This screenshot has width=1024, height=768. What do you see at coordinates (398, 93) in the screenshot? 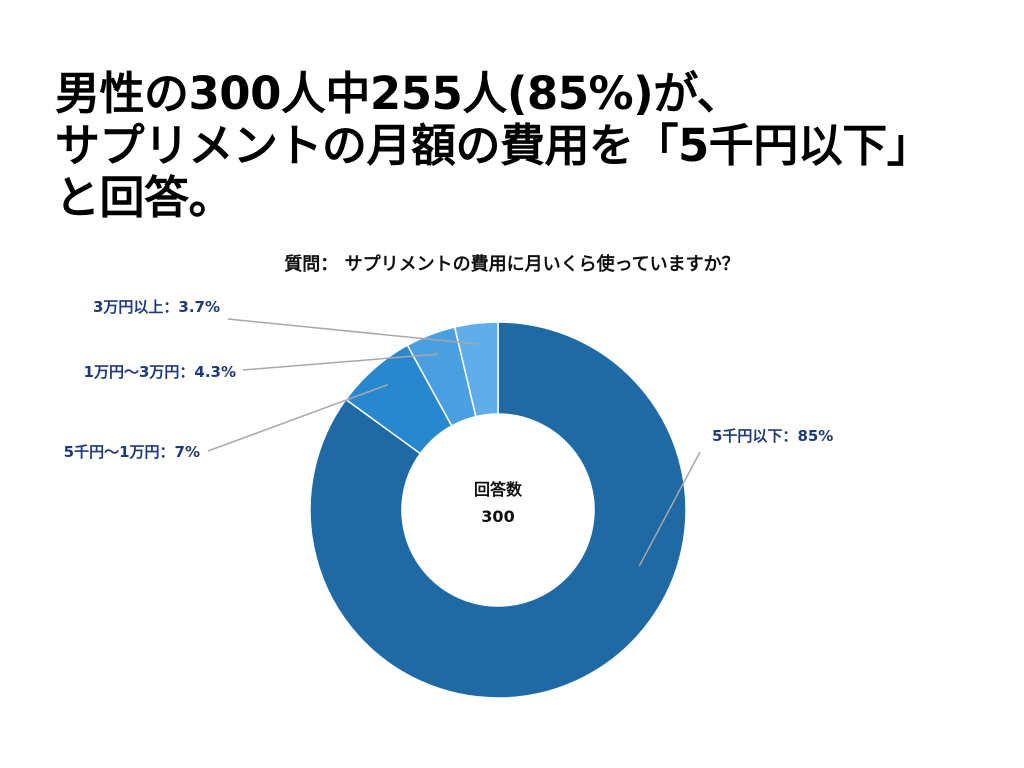
I see `headline-line-1: 男性の300人中255人(85%)が、` at bounding box center [398, 93].